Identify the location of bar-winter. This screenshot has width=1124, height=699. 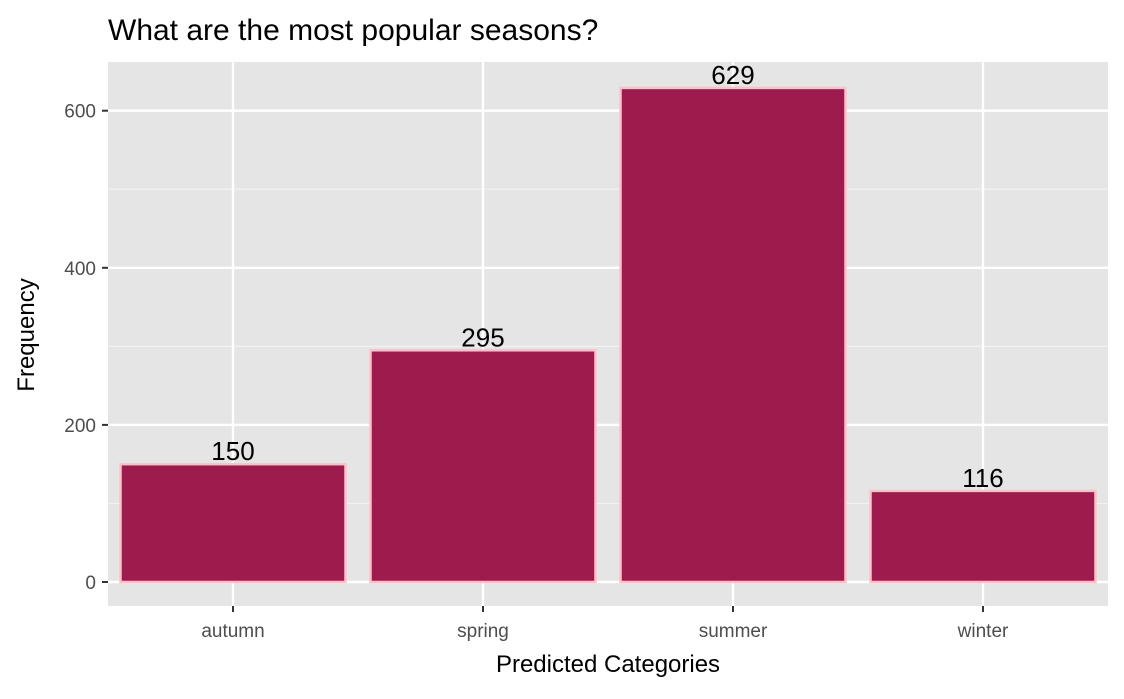
(983, 536).